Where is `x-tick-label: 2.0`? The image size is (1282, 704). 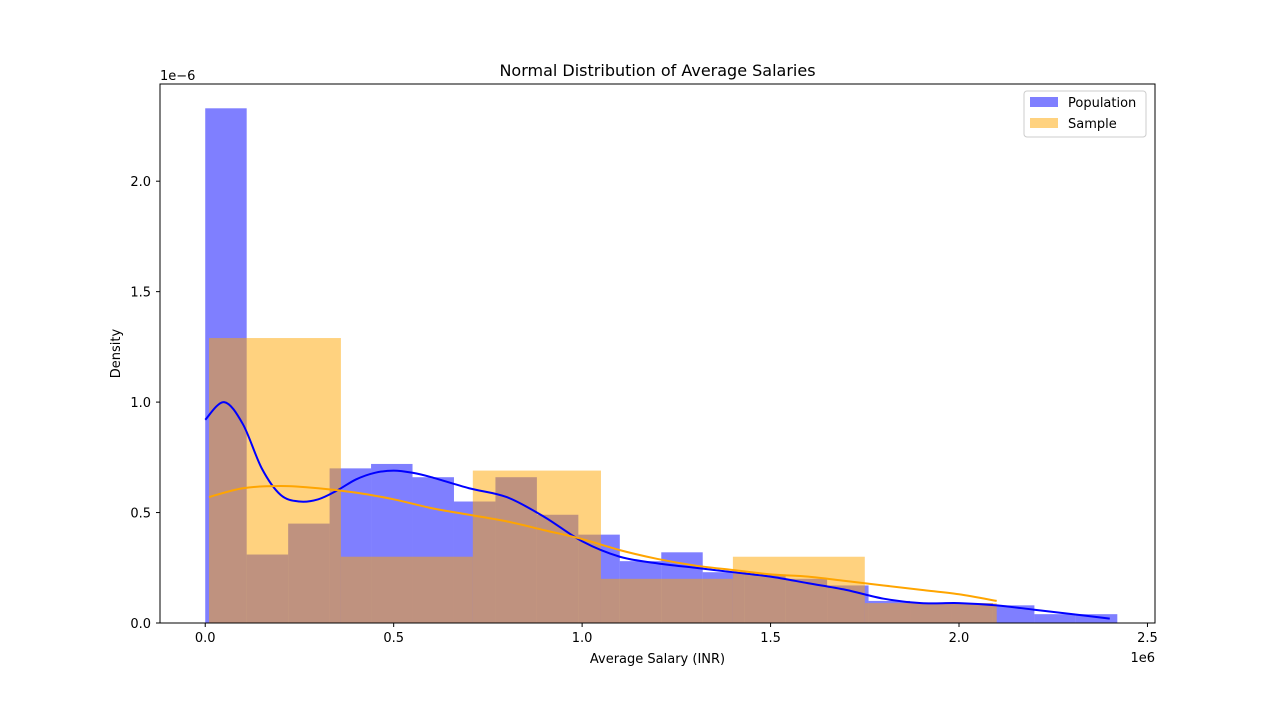
x-tick-label: 2.0 is located at coordinates (959, 638).